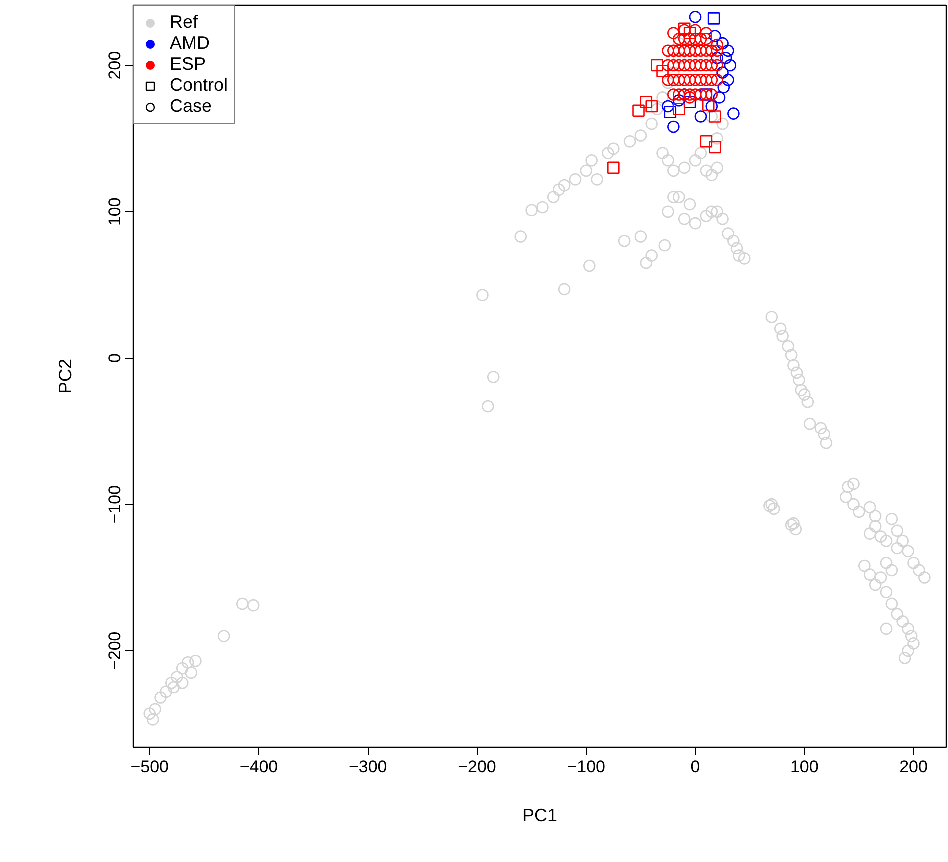 Image resolution: width=948 pixels, height=862 pixels. Describe the element at coordinates (191, 106) in the screenshot. I see `legend-label: Case` at that location.